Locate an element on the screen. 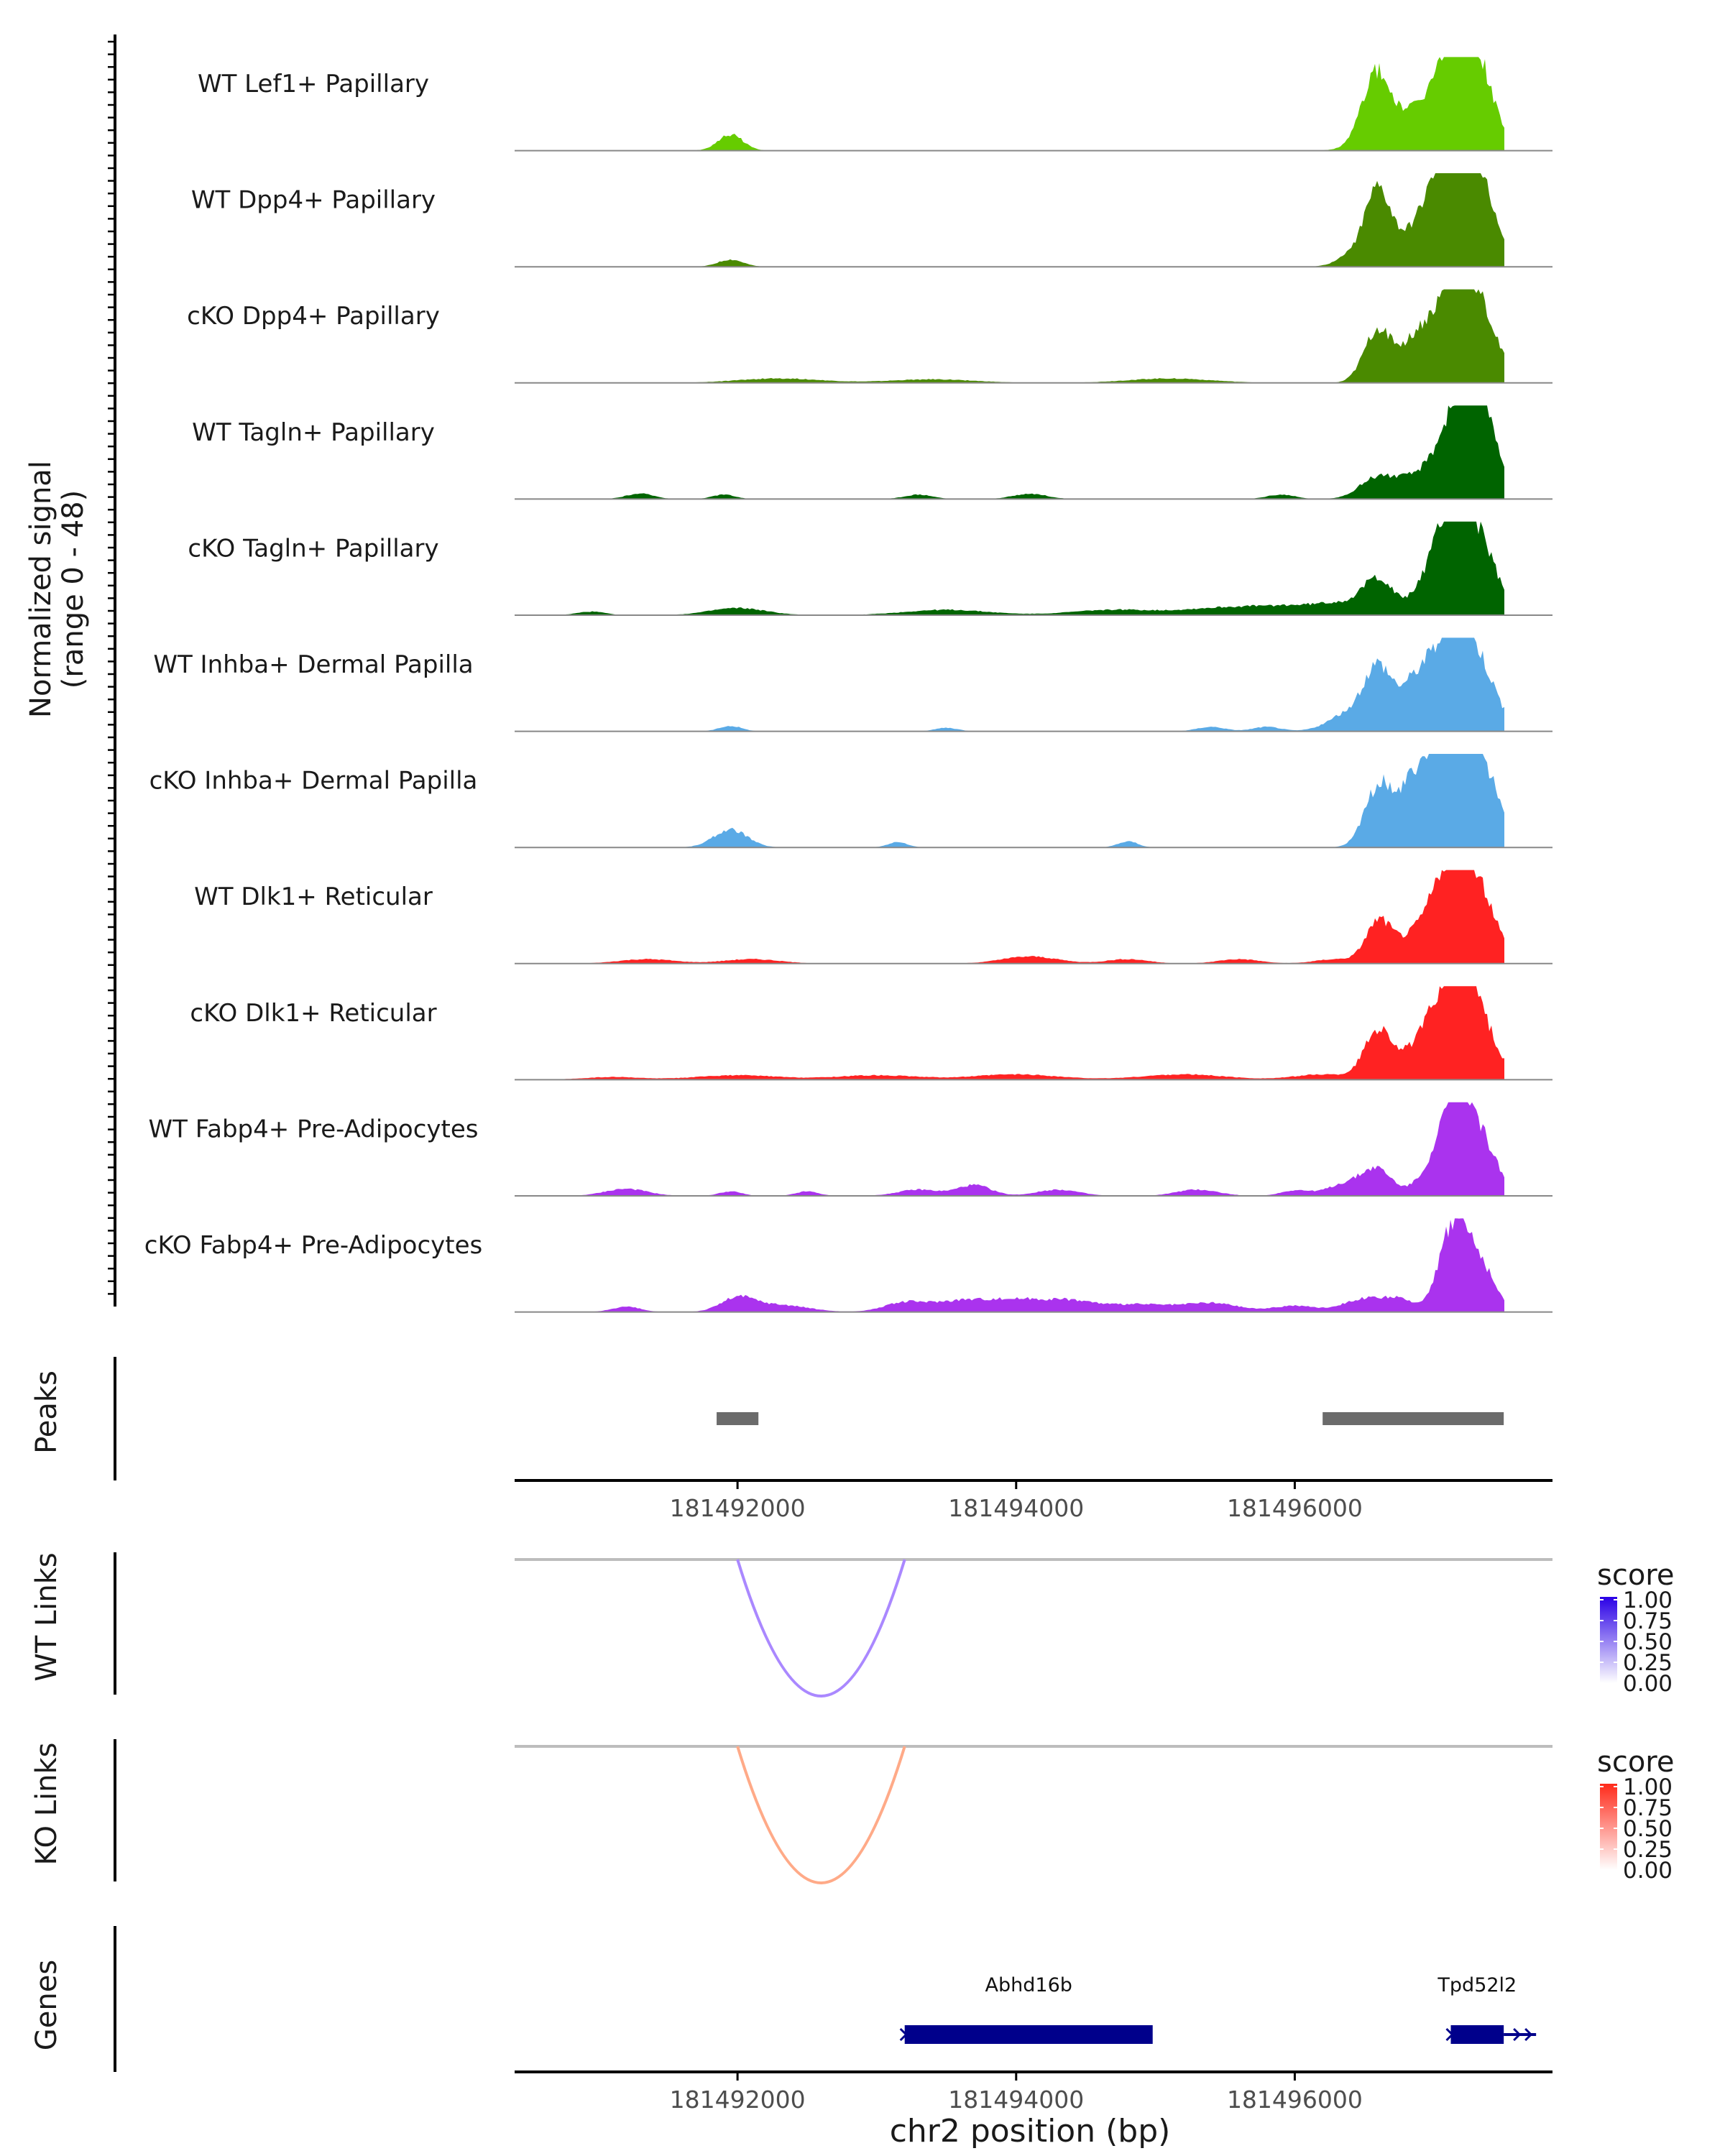  coverage-track: cKO Tagln+ Papillary is located at coordinates (870, 568).